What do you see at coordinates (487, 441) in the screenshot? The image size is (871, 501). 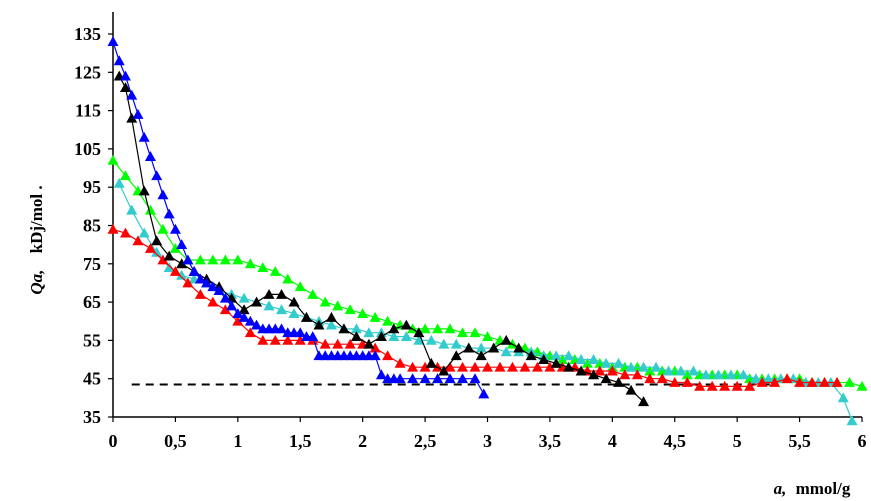 I see `x-tick-label: 3` at bounding box center [487, 441].